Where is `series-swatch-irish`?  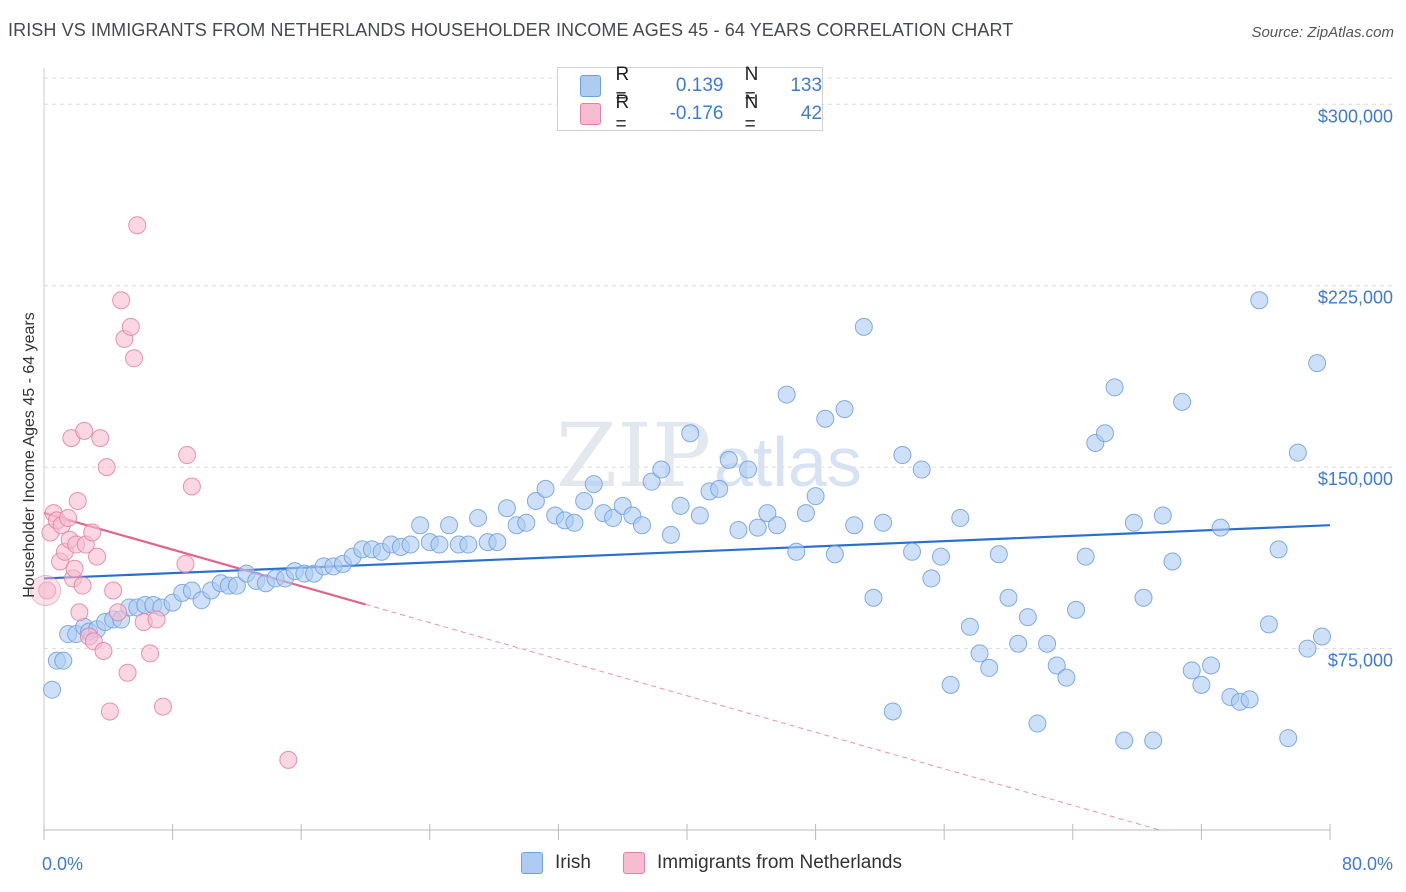
series-swatch-irish is located at coordinates (532, 863).